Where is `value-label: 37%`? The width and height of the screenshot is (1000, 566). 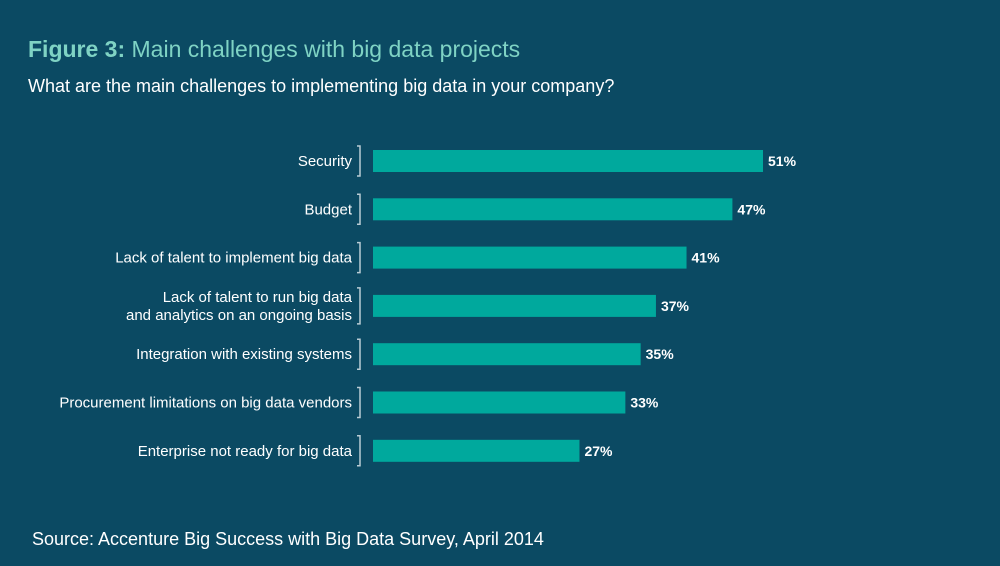 value-label: 37% is located at coordinates (675, 306).